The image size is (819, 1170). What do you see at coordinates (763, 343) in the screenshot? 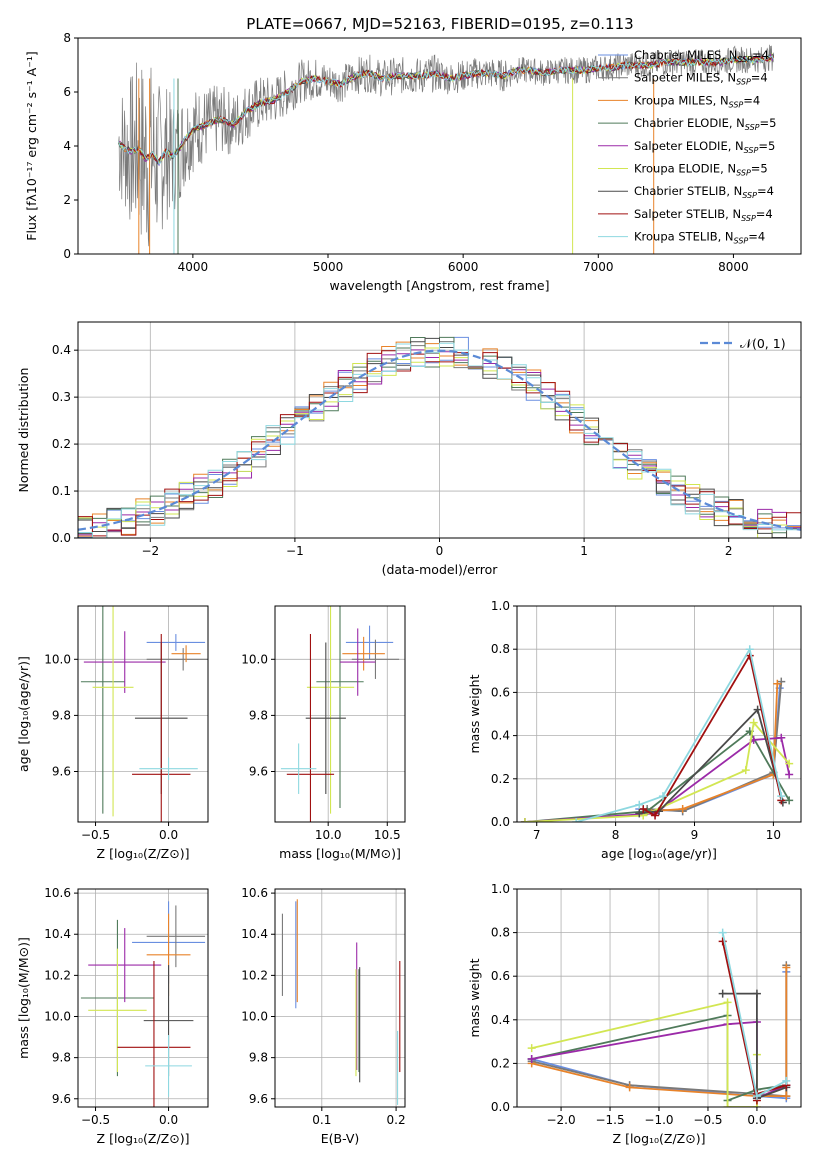
I see `legend-entry-normal: 𝒩(0, 1)` at bounding box center [763, 343].